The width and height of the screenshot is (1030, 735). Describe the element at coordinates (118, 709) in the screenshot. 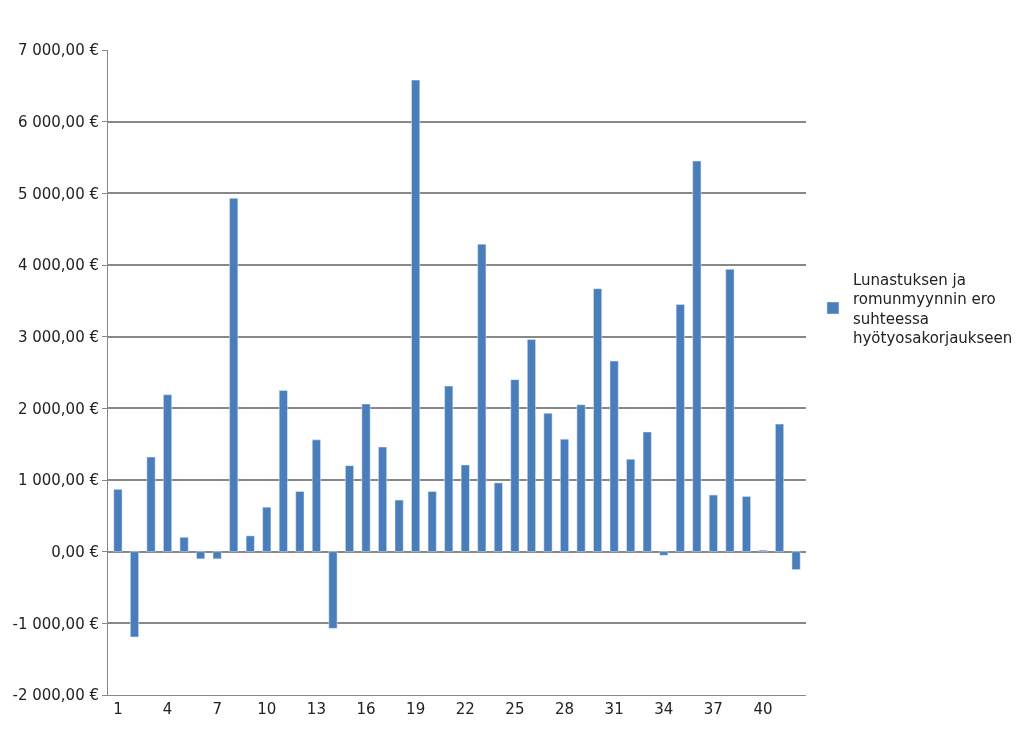

I see `x-tick-label: 1` at that location.